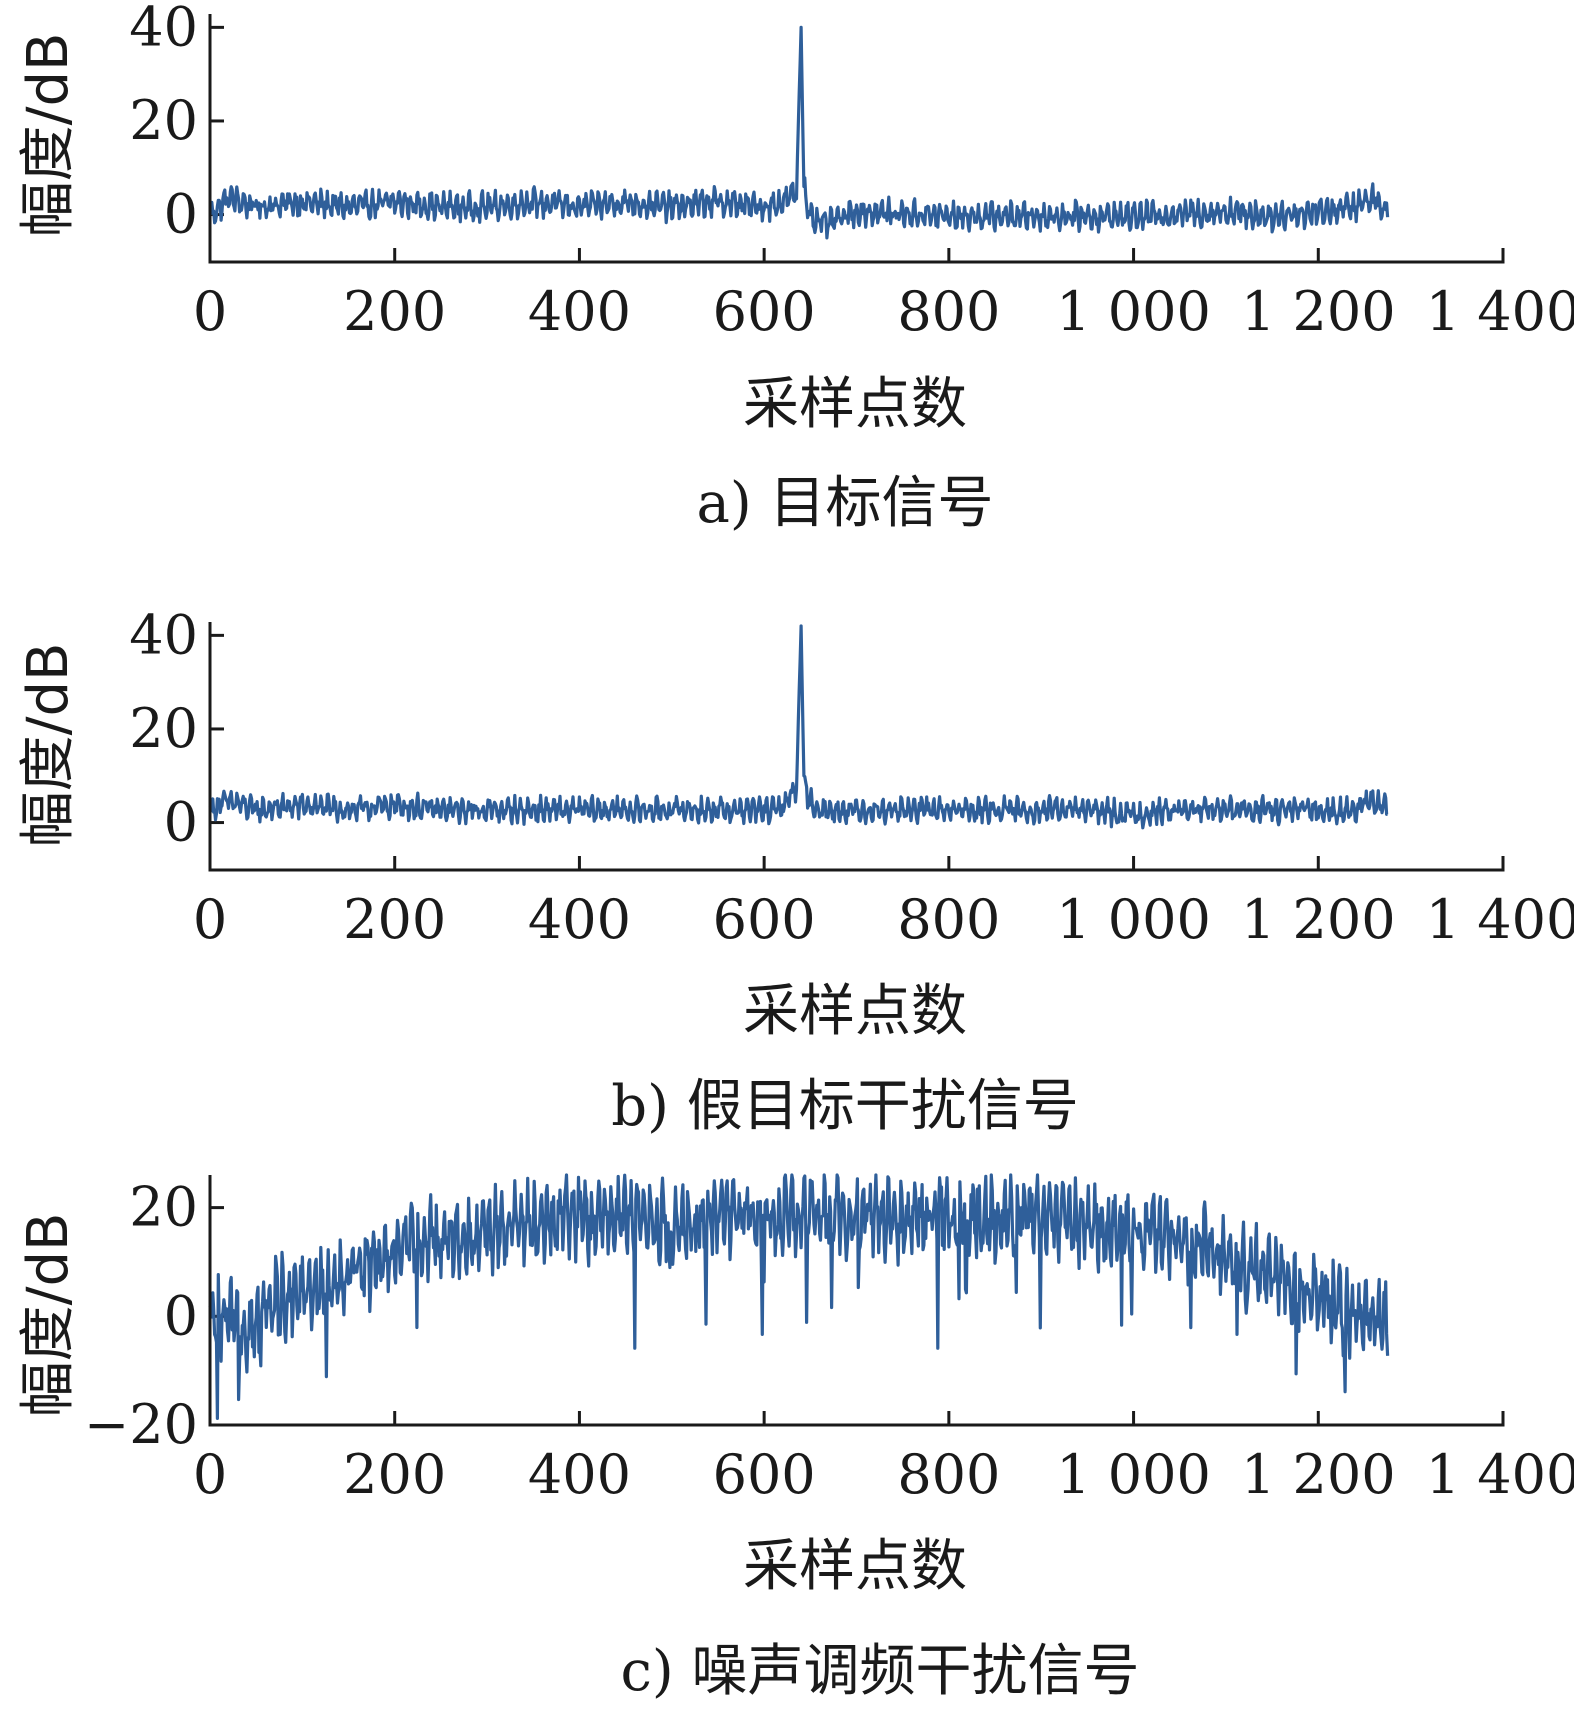  Describe the element at coordinates (154, 1316) in the screenshot. I see `y-ticks: −20 0 20` at that location.